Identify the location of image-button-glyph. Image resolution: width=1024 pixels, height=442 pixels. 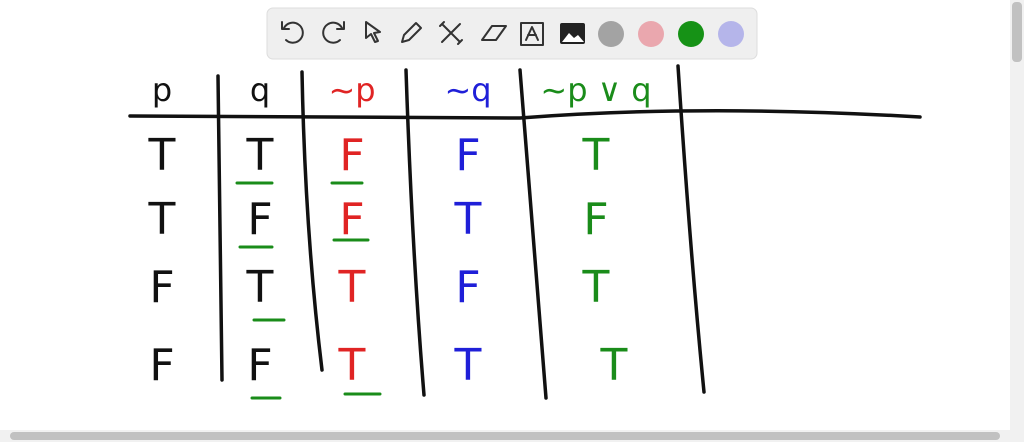
(573, 37).